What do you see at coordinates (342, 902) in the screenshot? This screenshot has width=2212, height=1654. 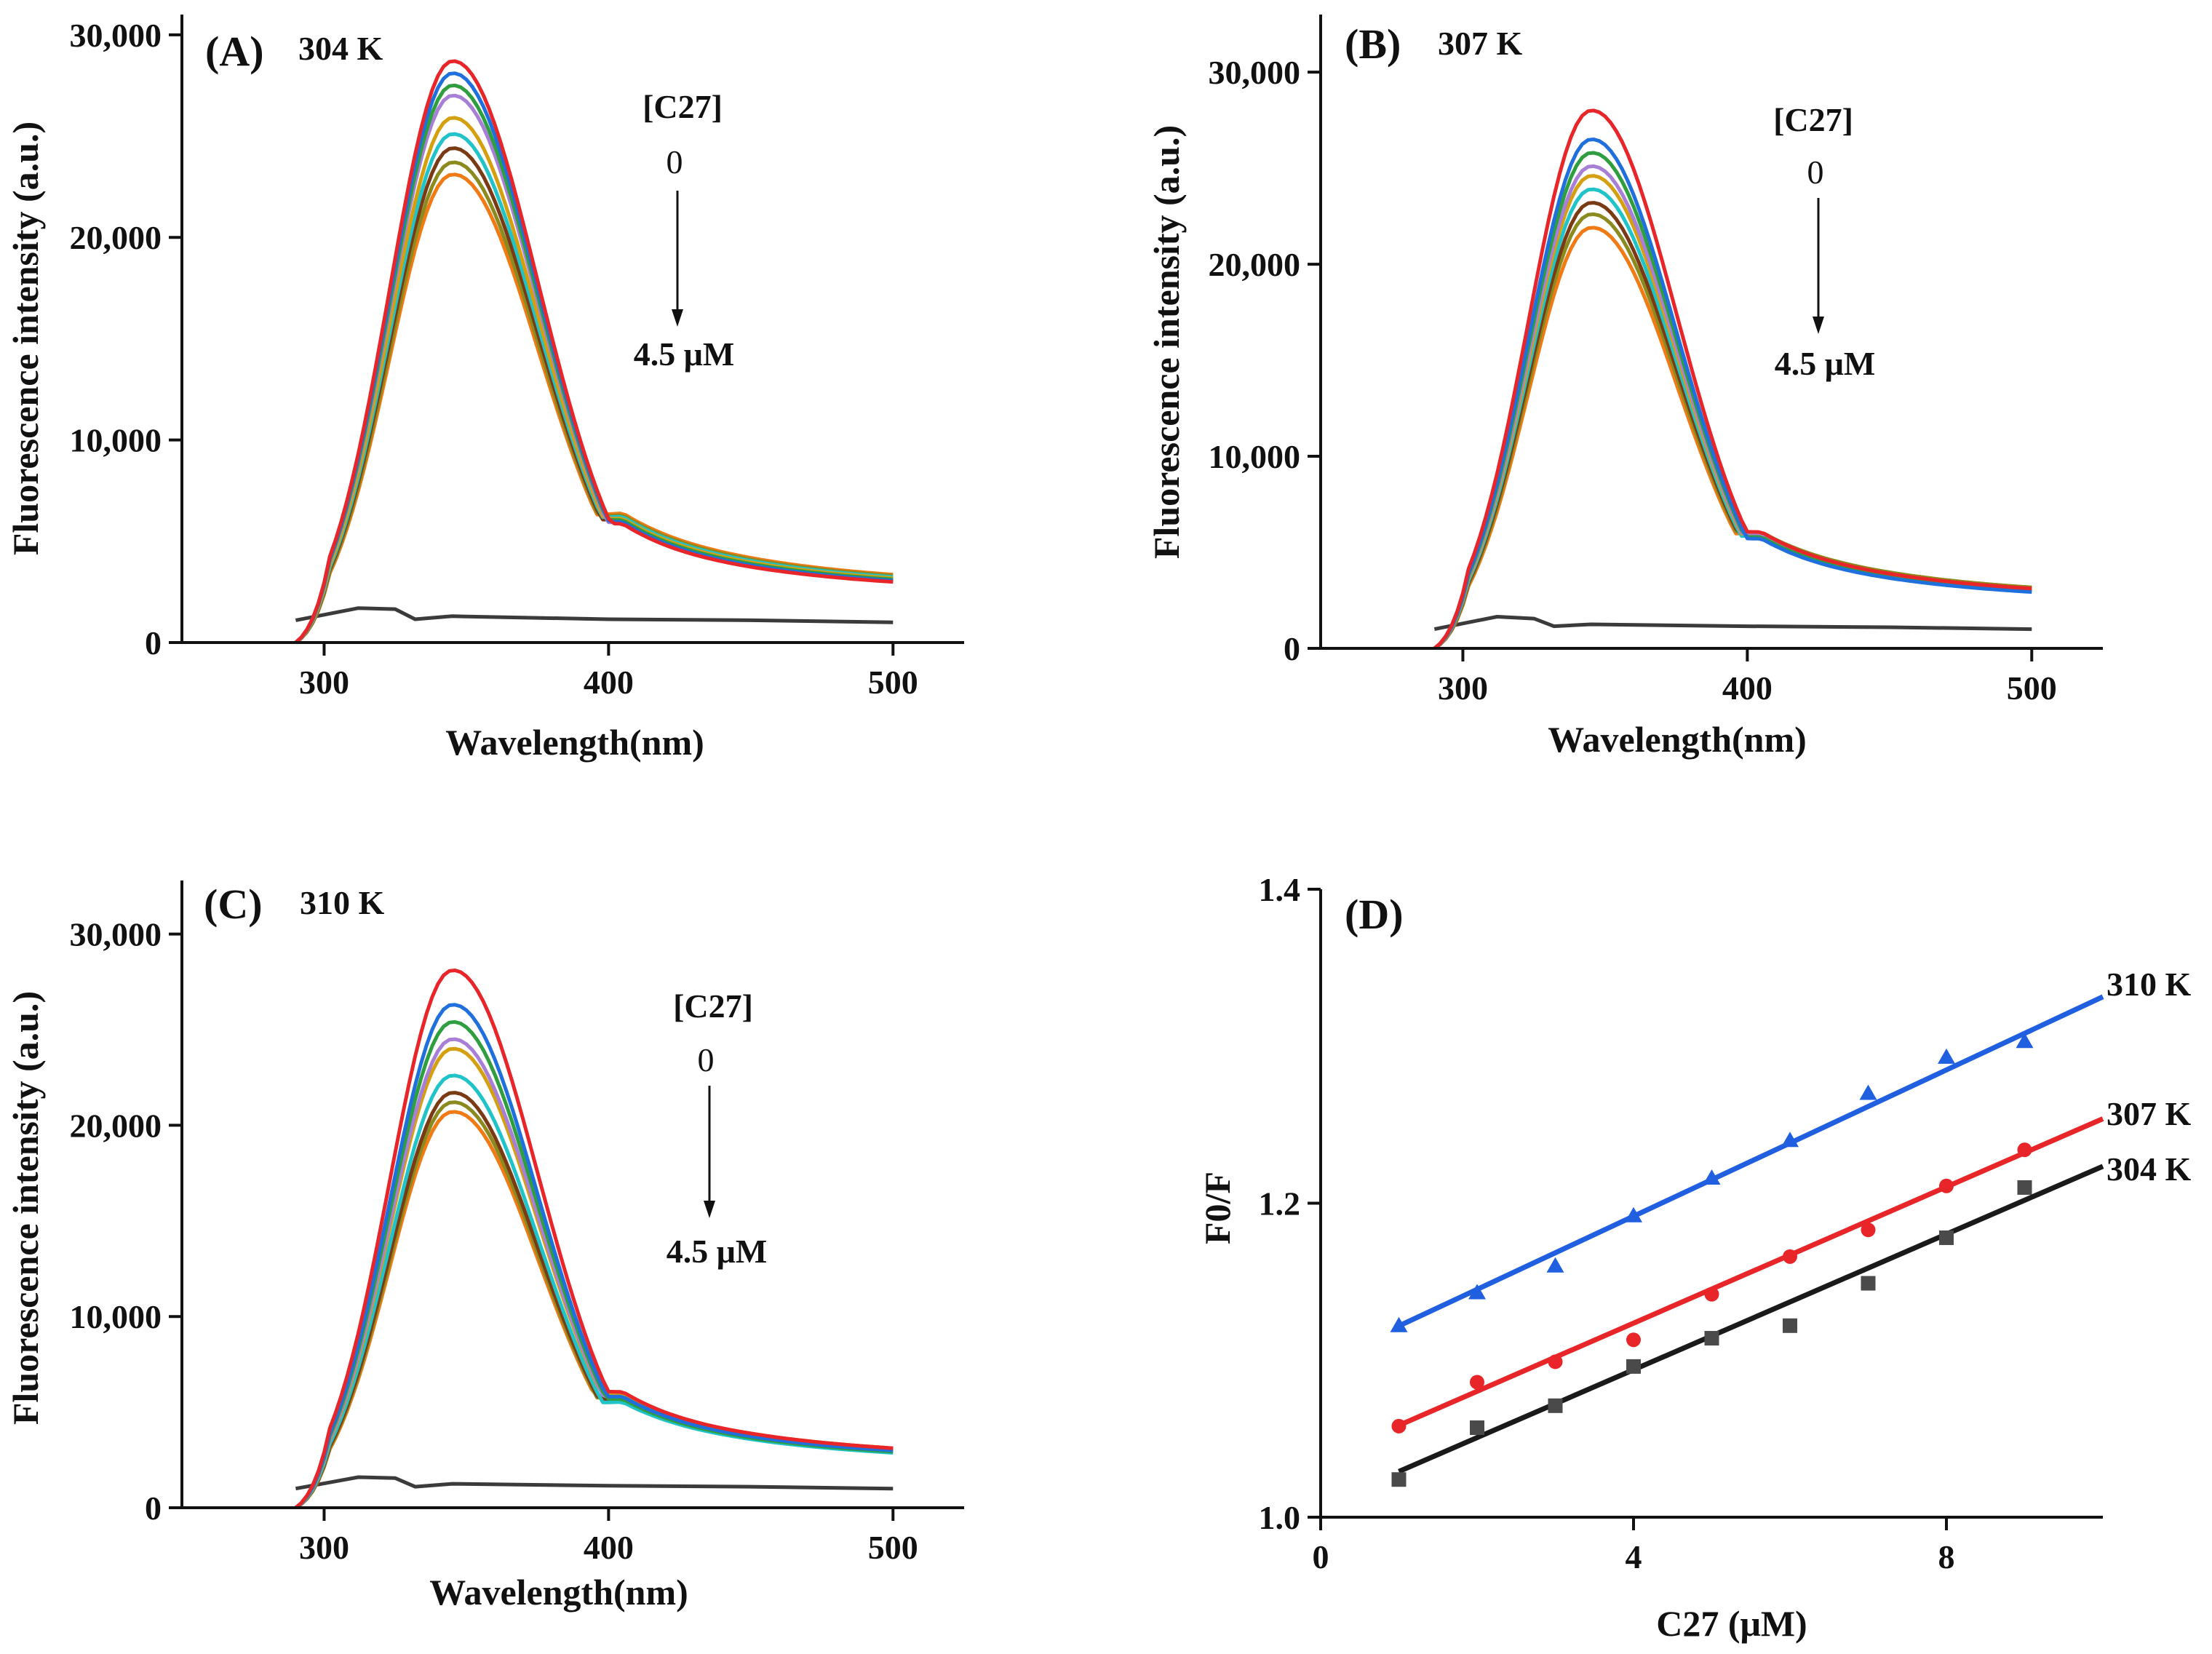 I see `panel-temperature-c: 310 K` at bounding box center [342, 902].